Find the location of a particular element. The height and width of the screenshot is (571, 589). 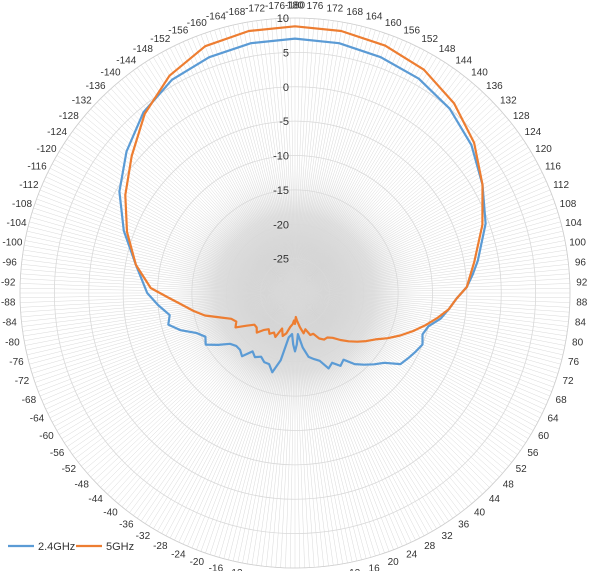

angle-tick-label: -180 is located at coordinates (295, 6).